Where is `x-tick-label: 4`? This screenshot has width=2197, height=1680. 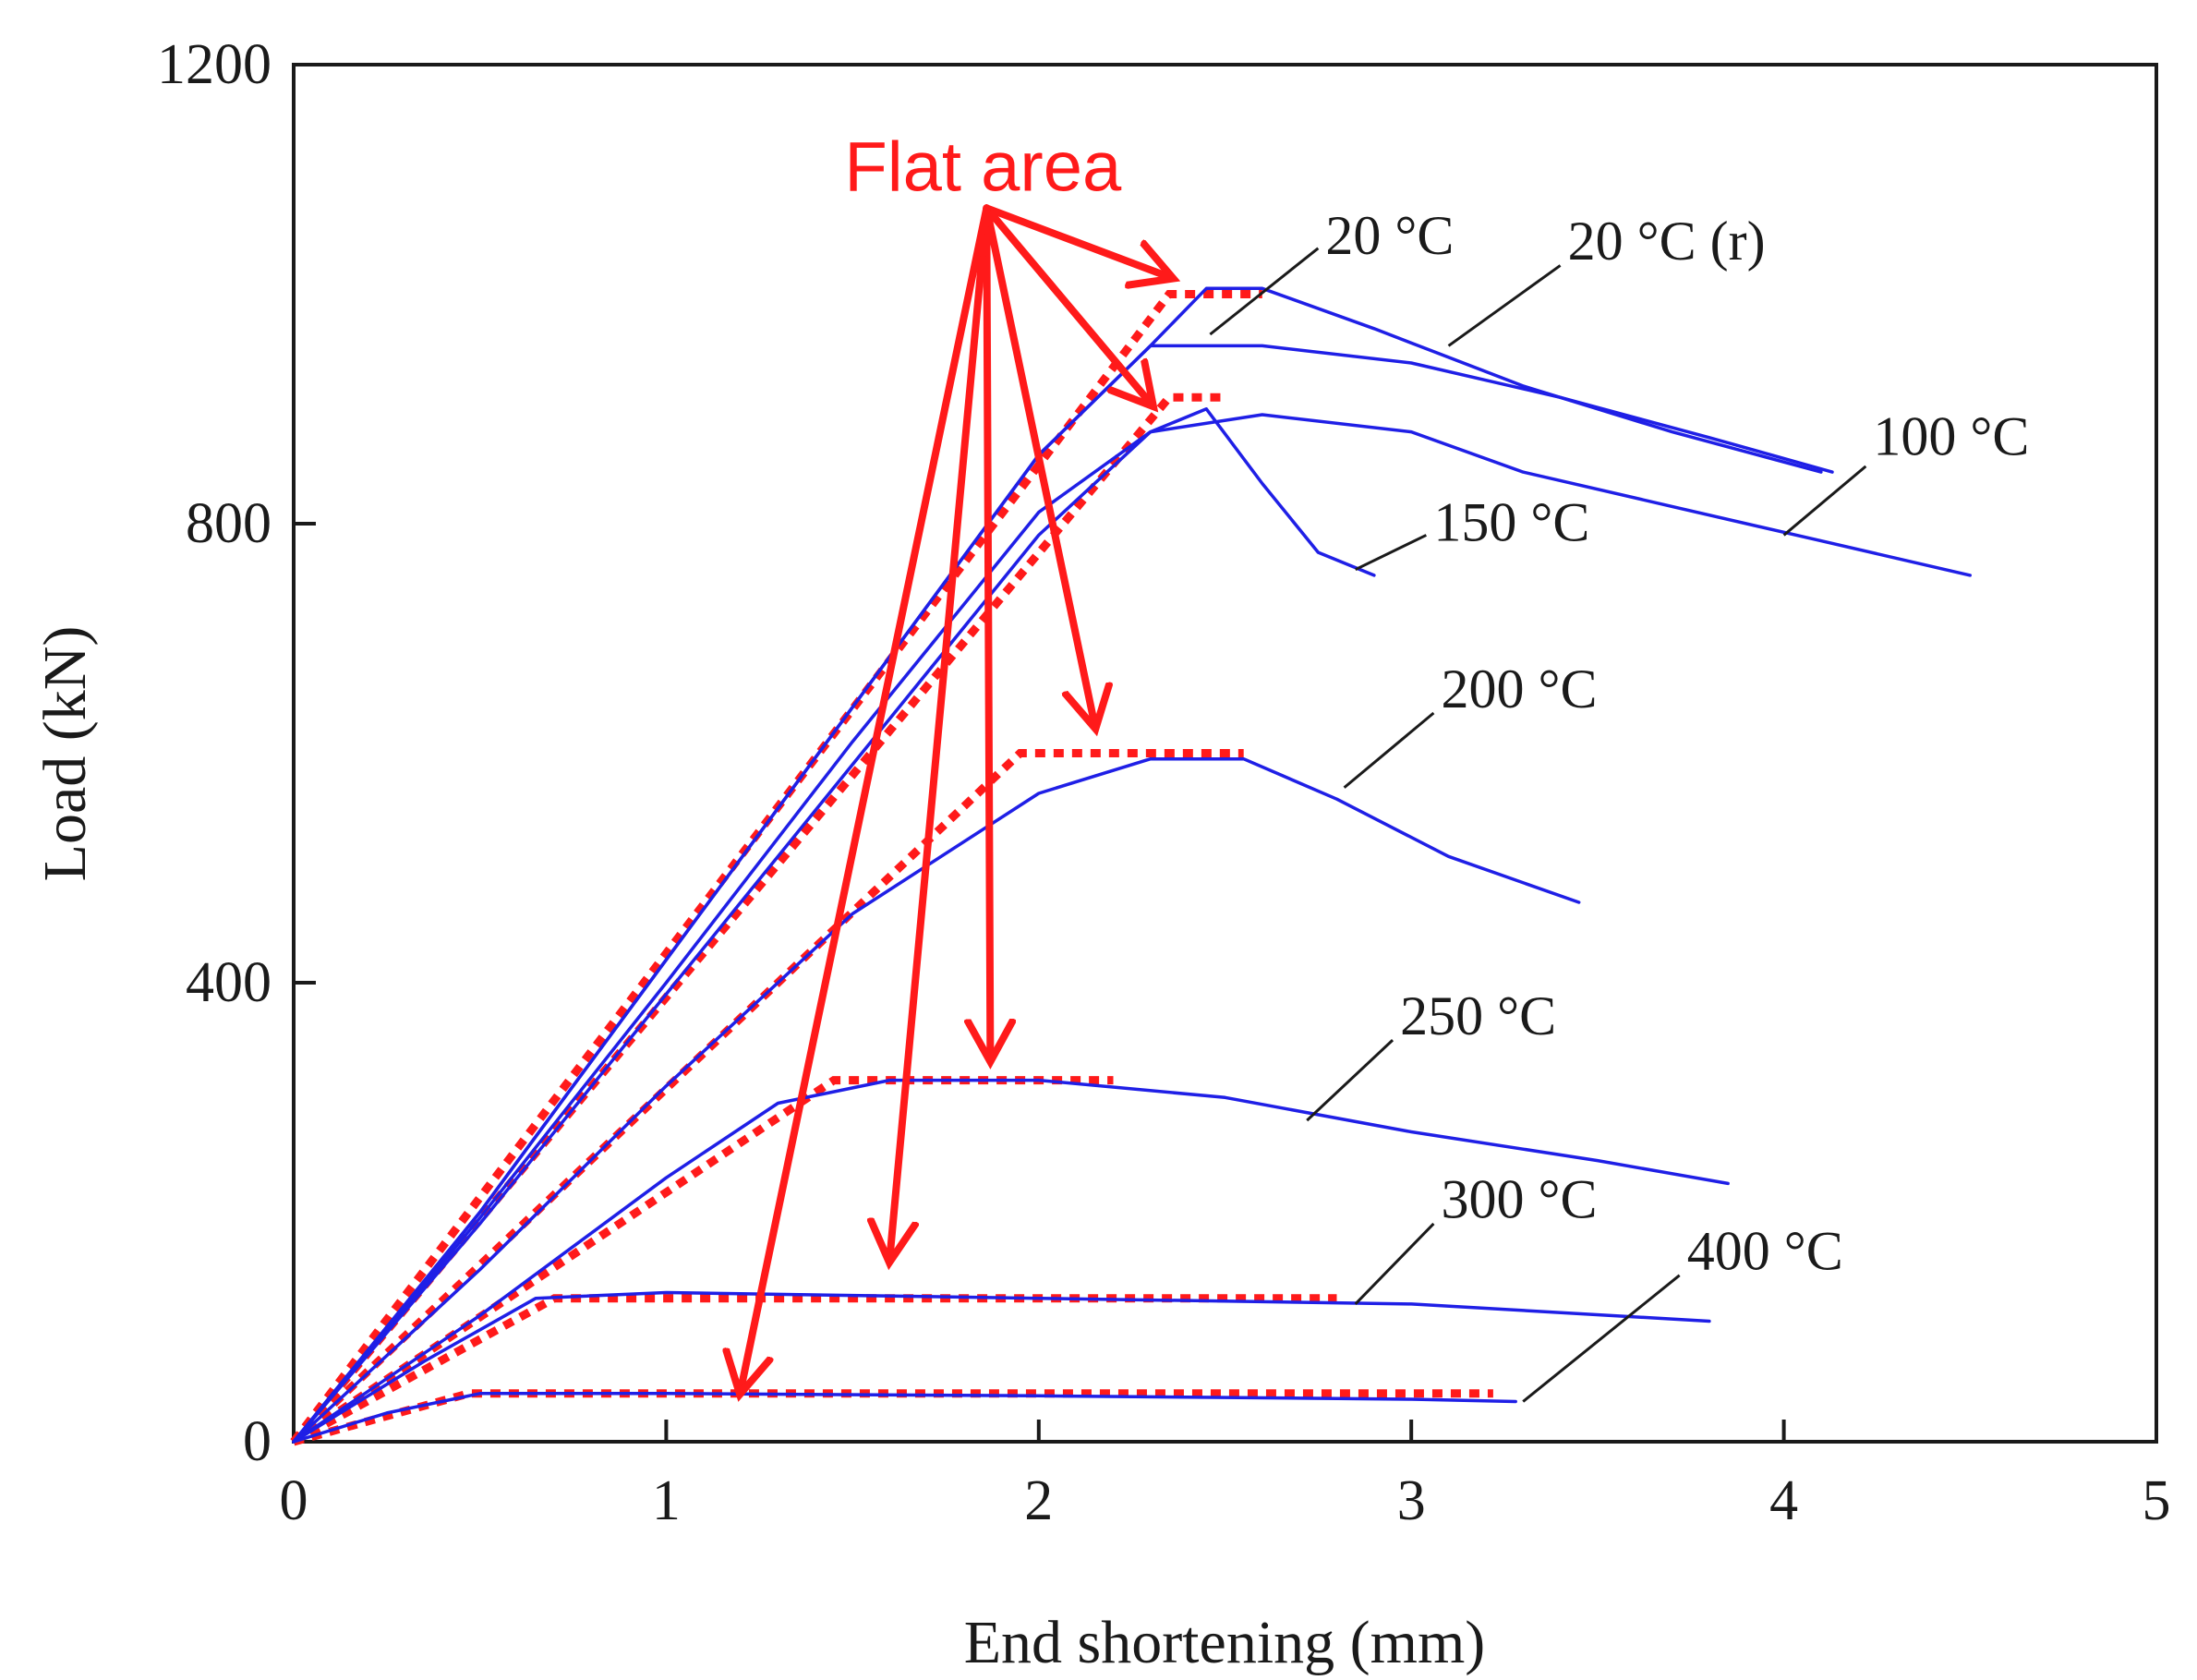 x-tick-label: 4 is located at coordinates (1783, 1500).